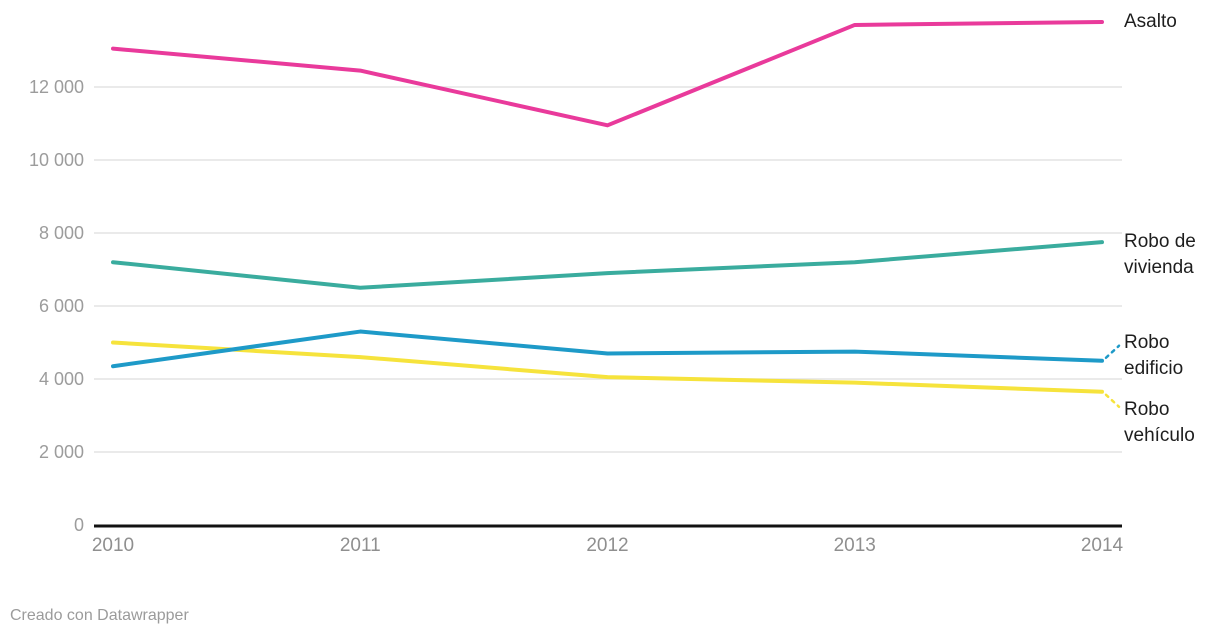 The width and height of the screenshot is (1220, 642). What do you see at coordinates (56, 160) in the screenshot?
I see `y-tick-label-10000: 10 000` at bounding box center [56, 160].